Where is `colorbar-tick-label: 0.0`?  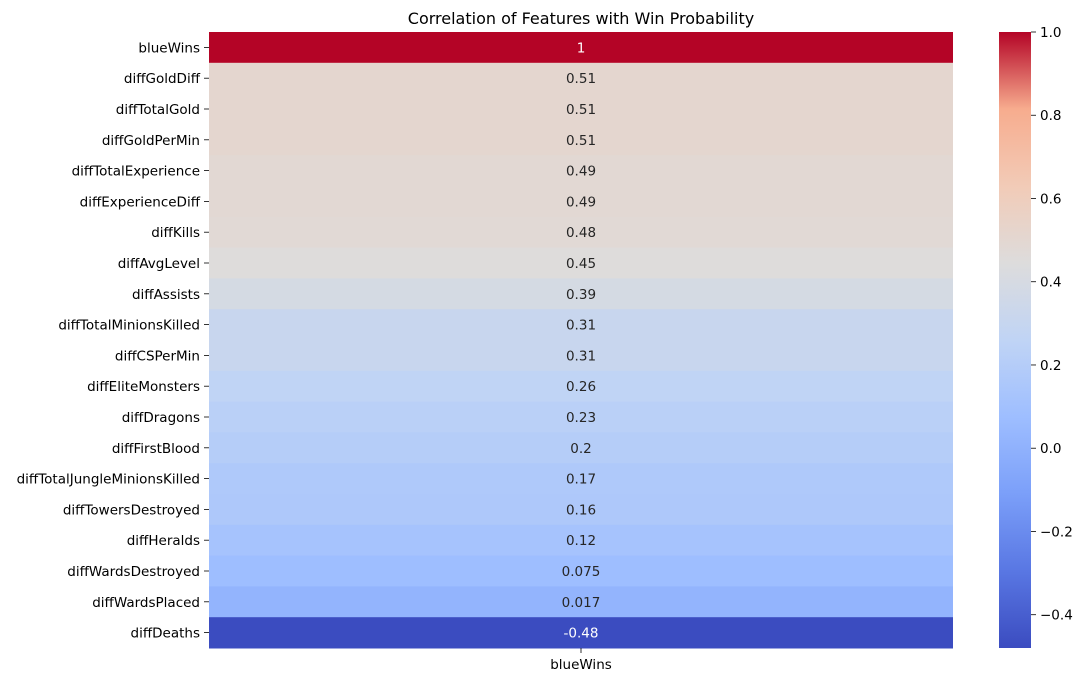 colorbar-tick-label: 0.0 is located at coordinates (1050, 449).